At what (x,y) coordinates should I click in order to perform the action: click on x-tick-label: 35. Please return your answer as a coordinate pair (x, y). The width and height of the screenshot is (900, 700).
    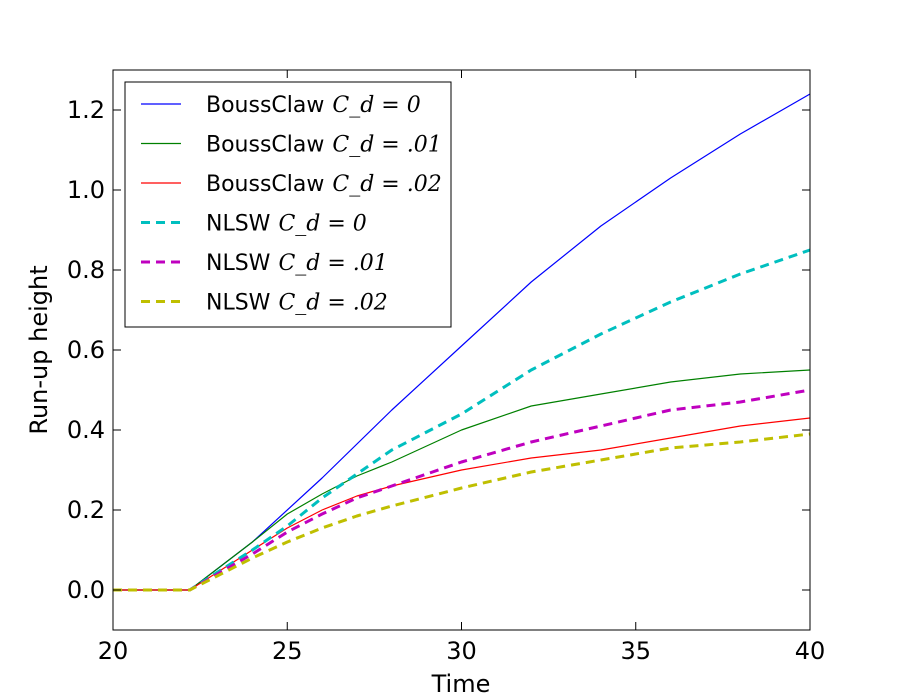
    Looking at the image, I should click on (635, 651).